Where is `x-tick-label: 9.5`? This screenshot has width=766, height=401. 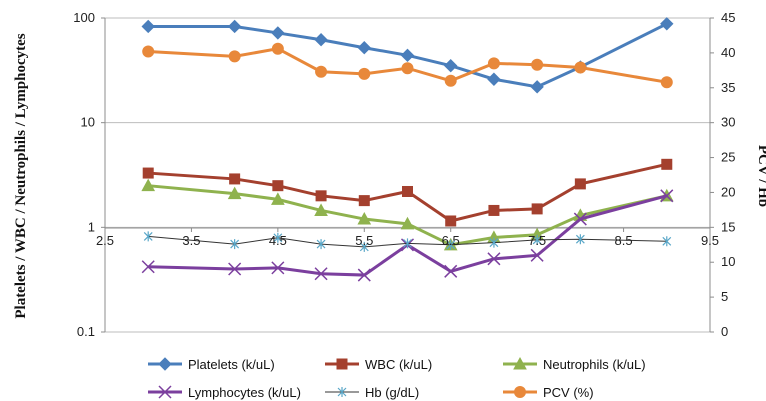
x-tick-label: 9.5 is located at coordinates (710, 240).